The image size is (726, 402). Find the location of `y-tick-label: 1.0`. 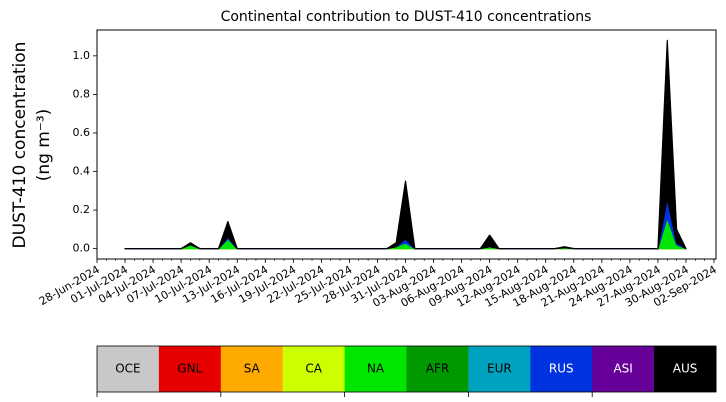

y-tick-label: 1.0 is located at coordinates (82, 55).